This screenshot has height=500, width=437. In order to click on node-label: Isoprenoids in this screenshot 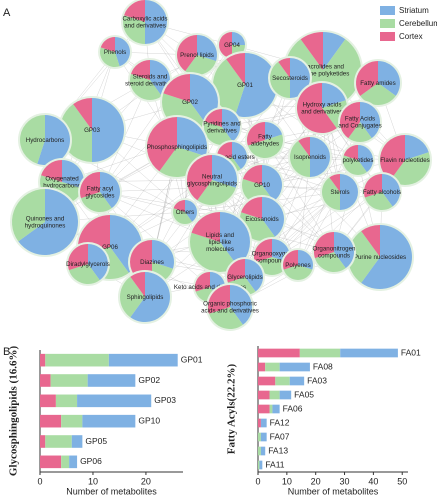, I will do `click(310, 157)`.